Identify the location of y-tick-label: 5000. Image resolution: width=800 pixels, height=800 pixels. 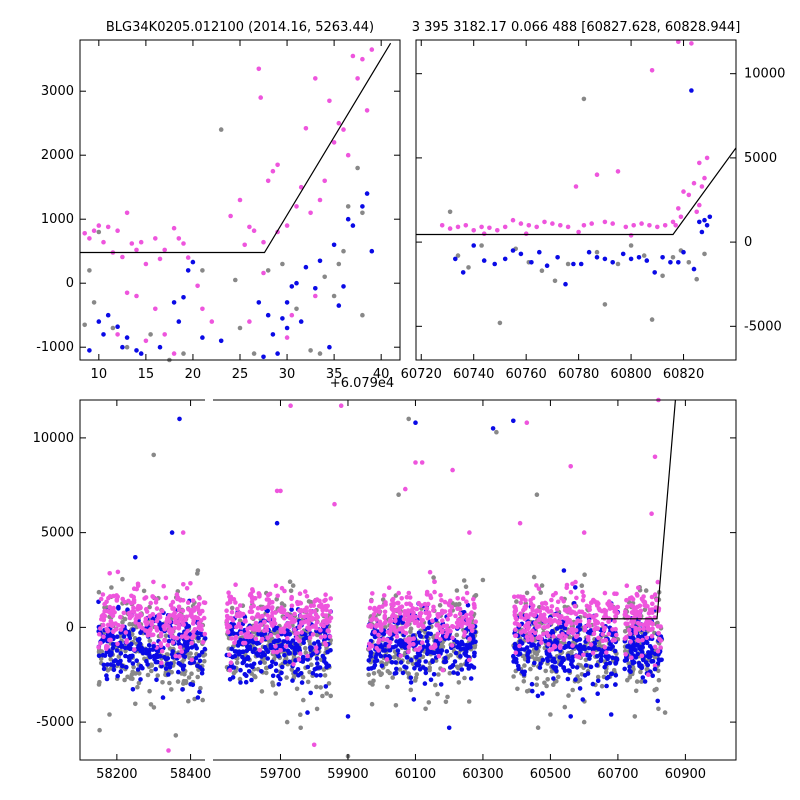
(760, 158).